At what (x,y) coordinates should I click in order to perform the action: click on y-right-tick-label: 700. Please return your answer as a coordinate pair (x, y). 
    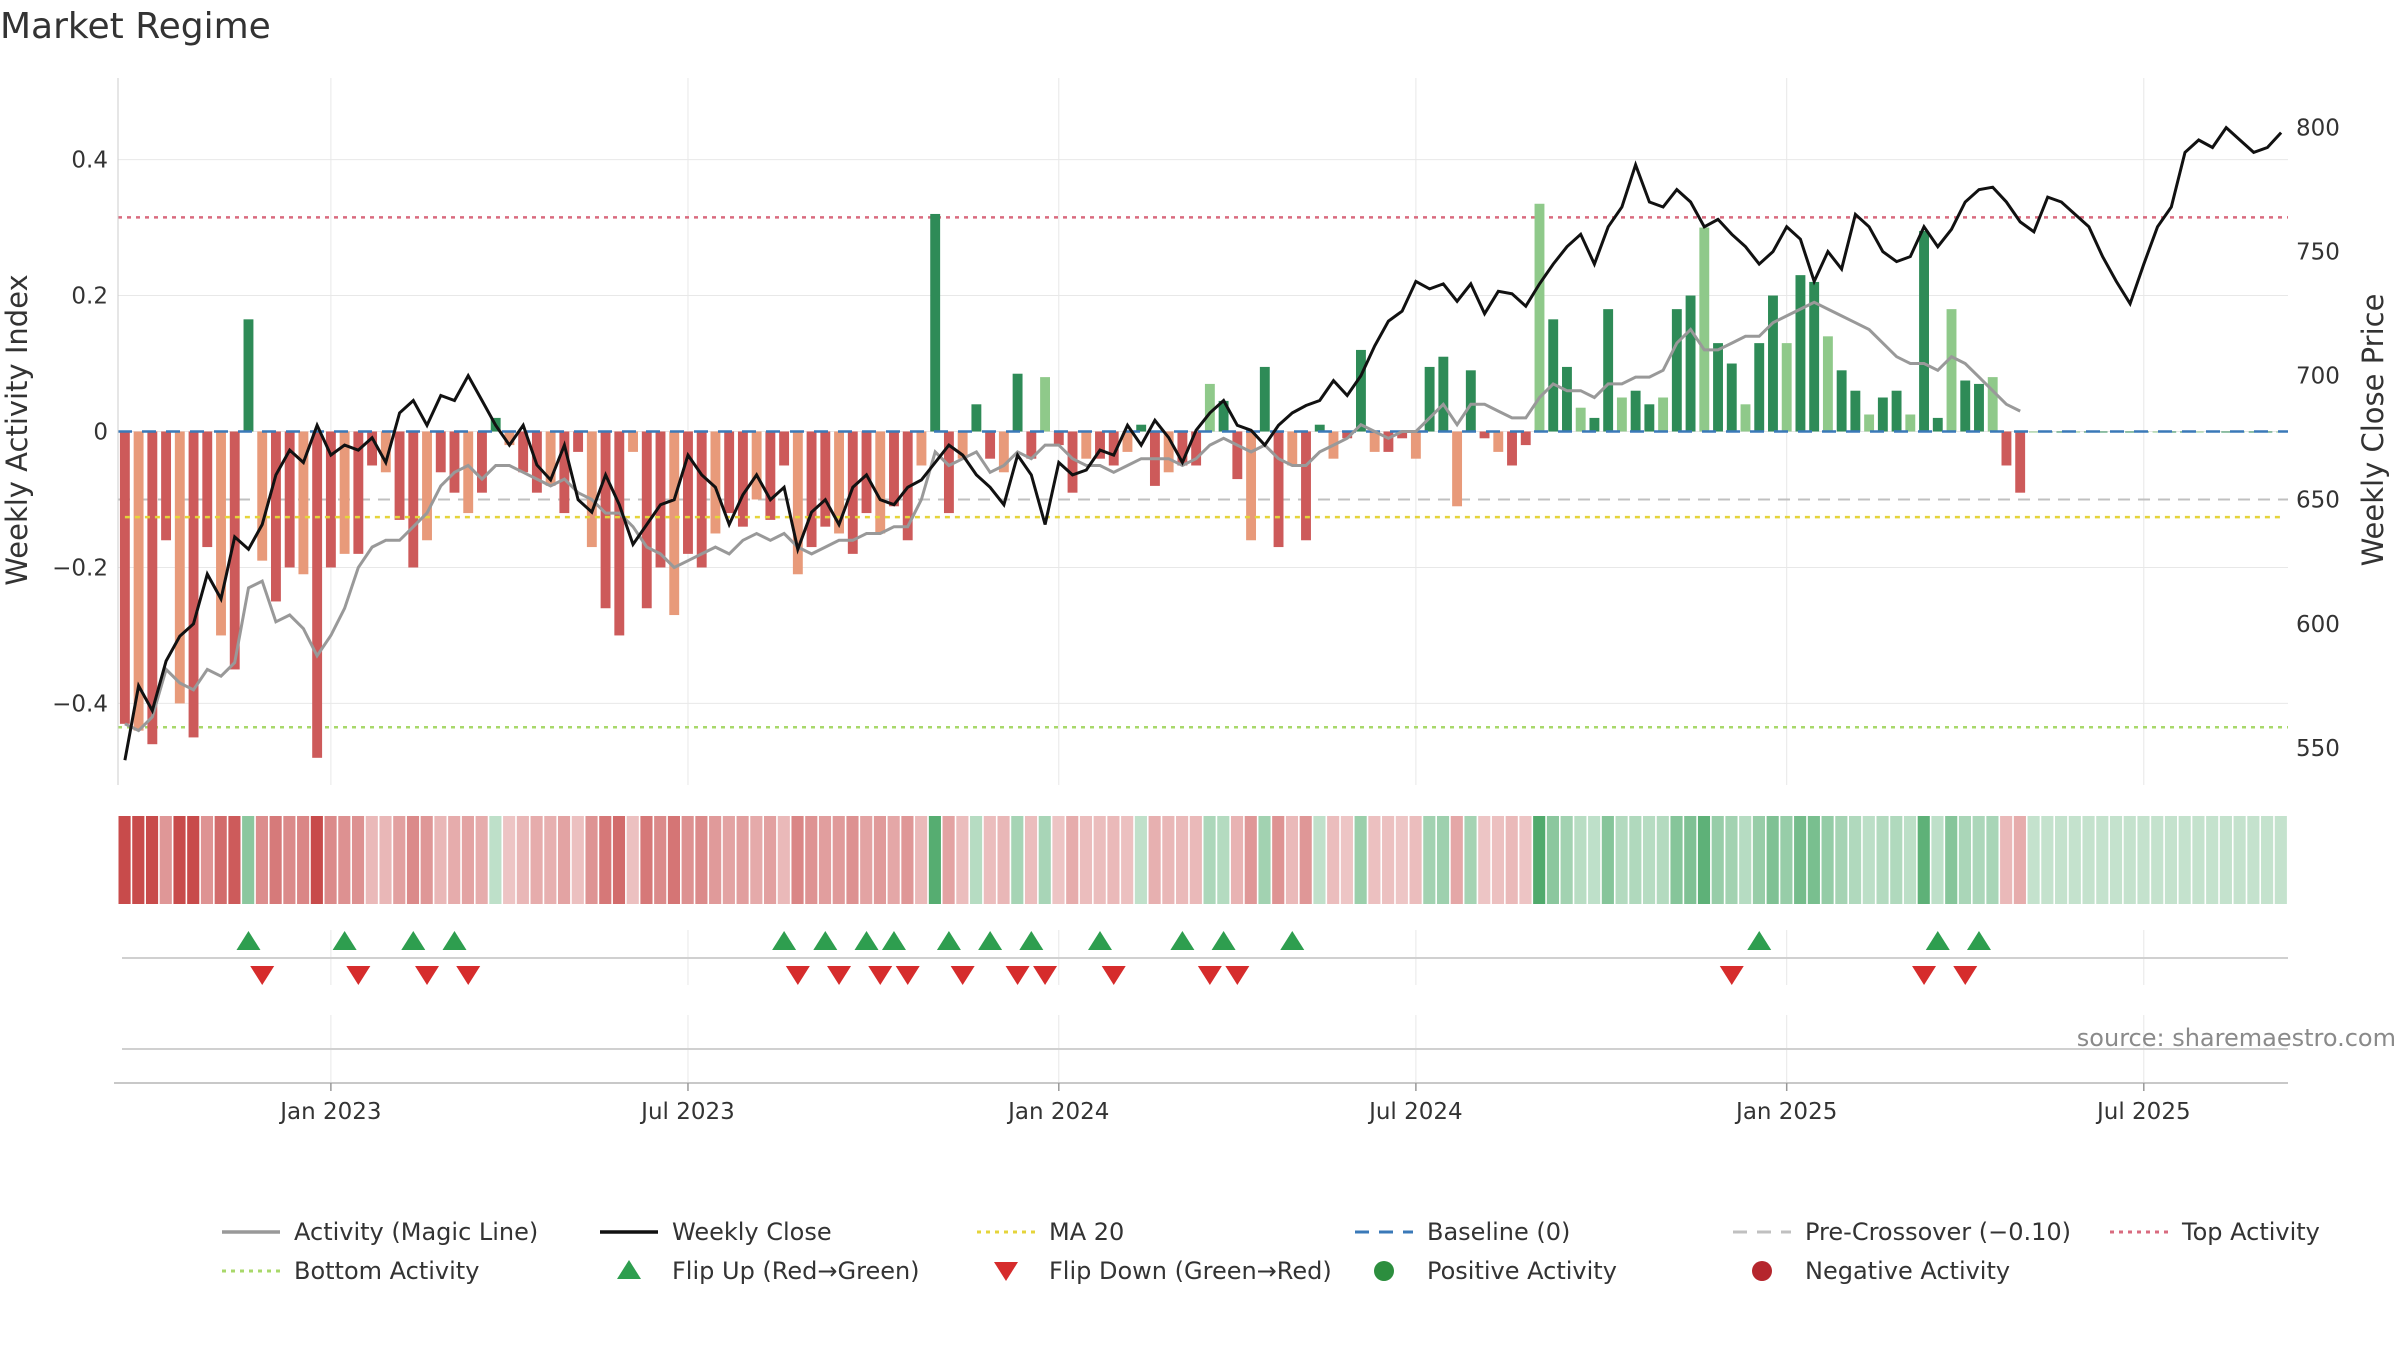
    Looking at the image, I should click on (2318, 377).